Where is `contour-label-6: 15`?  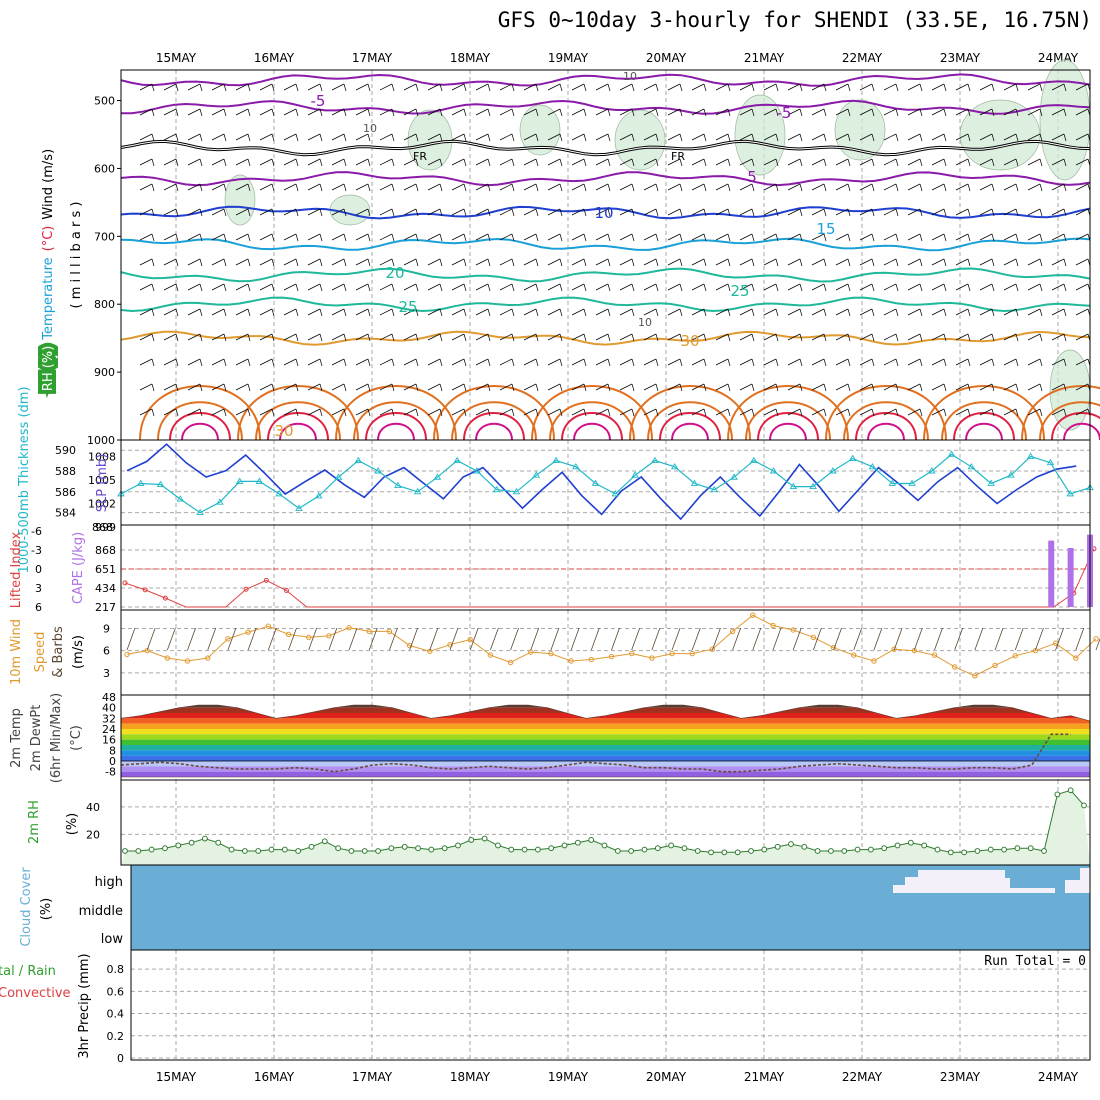 contour-label-6: 15 is located at coordinates (825, 229).